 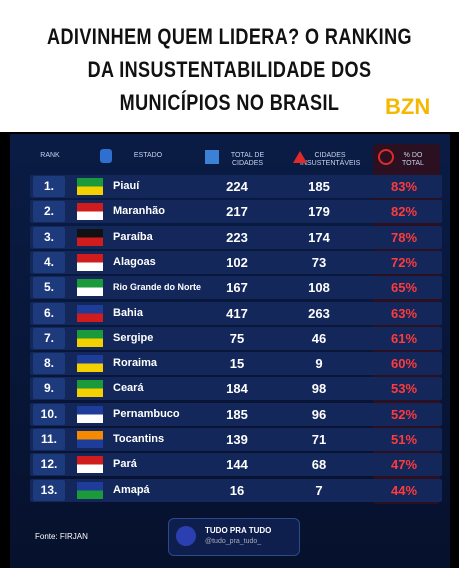 What do you see at coordinates (48, 261) in the screenshot?
I see `rank: 4.` at bounding box center [48, 261].